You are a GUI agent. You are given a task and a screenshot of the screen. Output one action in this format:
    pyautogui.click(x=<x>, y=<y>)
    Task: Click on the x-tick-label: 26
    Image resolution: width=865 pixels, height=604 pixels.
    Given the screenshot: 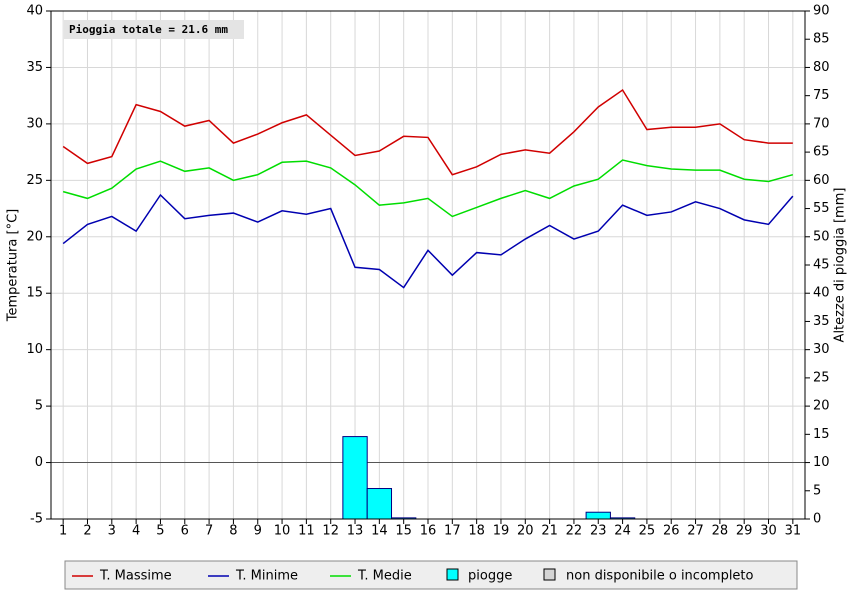 What is the action you would take?
    pyautogui.click(x=671, y=531)
    